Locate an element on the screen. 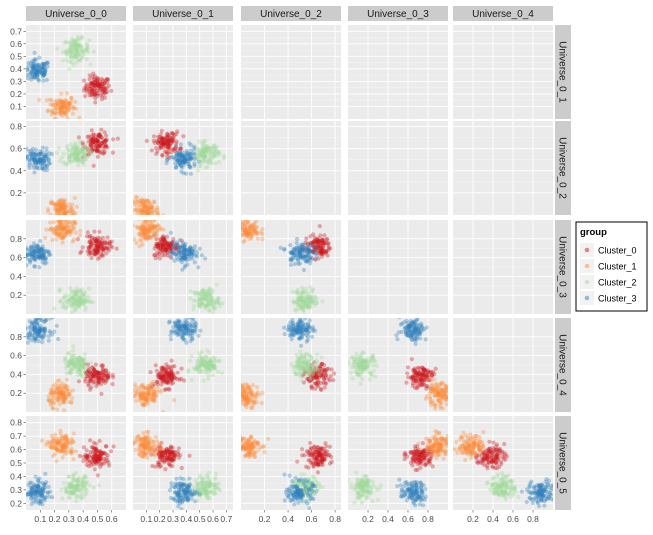 The image size is (653, 535). column-strip-label: Universe_0_3 is located at coordinates (398, 14).